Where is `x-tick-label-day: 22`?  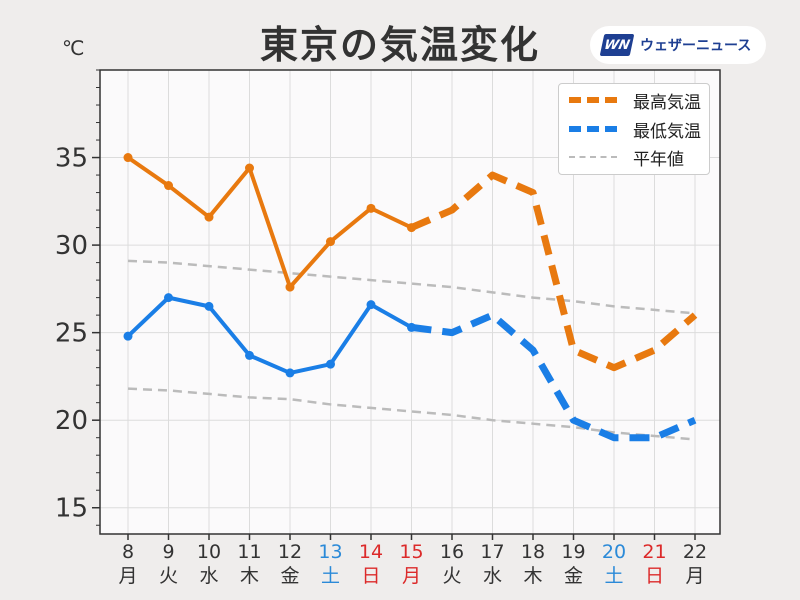 x-tick-label-day: 22 is located at coordinates (695, 552).